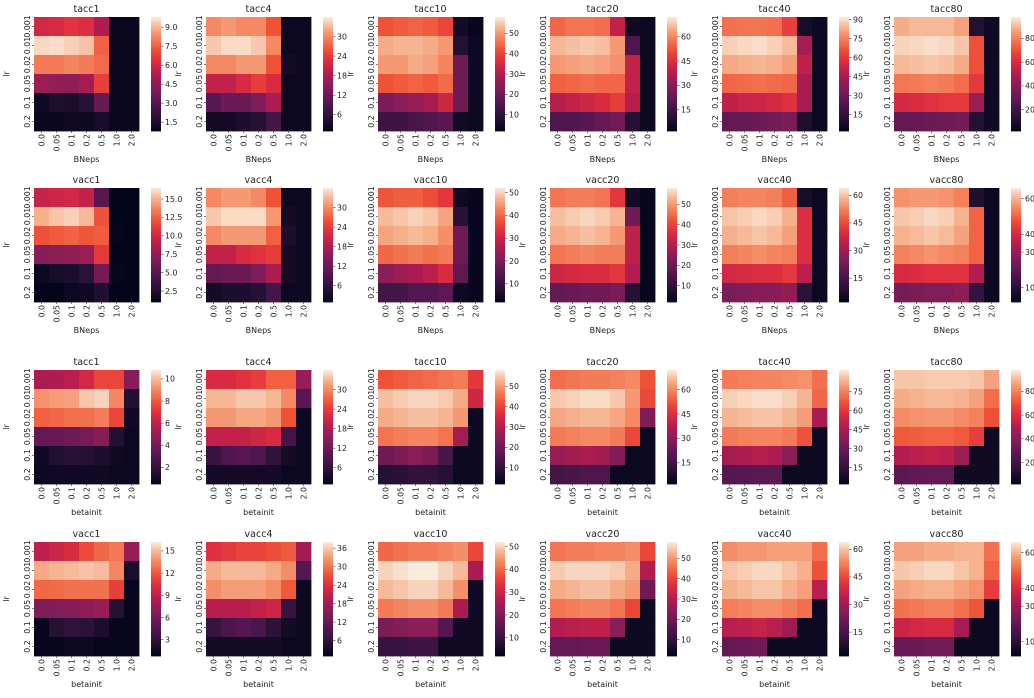 The width and height of the screenshot is (1034, 698). Describe the element at coordinates (167, 595) in the screenshot. I see `colorbar-tick-label: 9` at that location.